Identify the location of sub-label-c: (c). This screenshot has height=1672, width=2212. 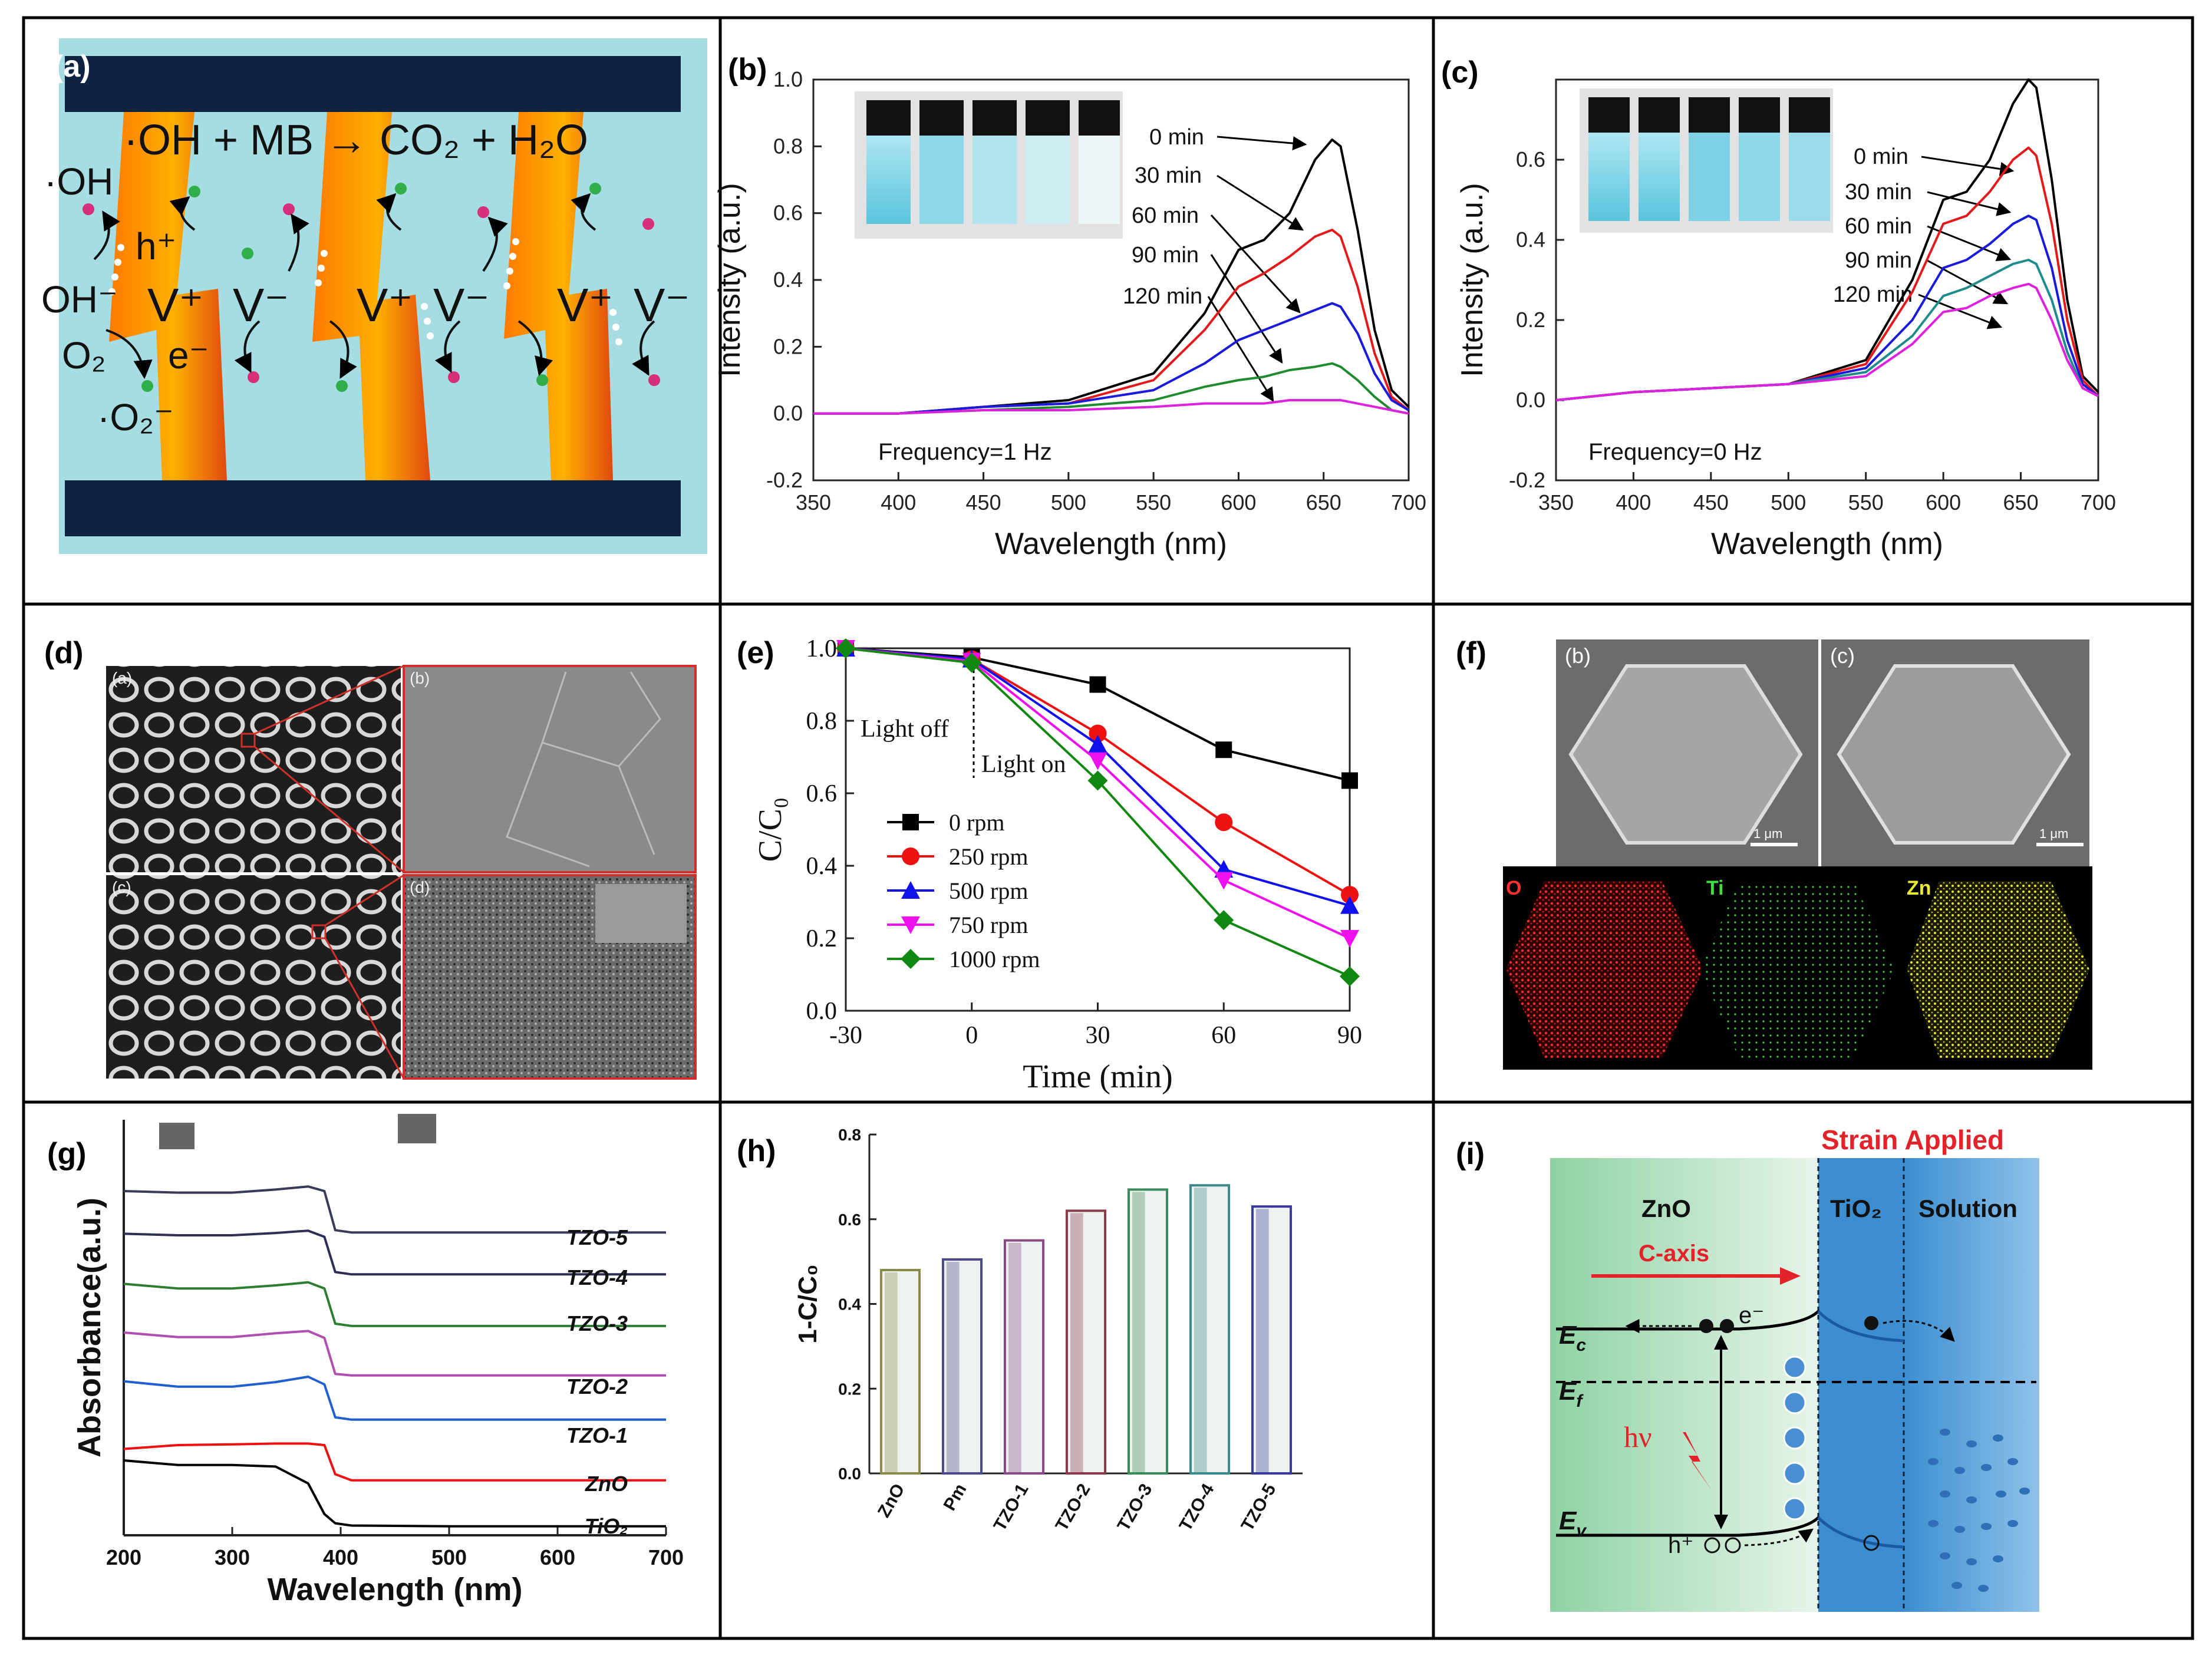
(1843, 656).